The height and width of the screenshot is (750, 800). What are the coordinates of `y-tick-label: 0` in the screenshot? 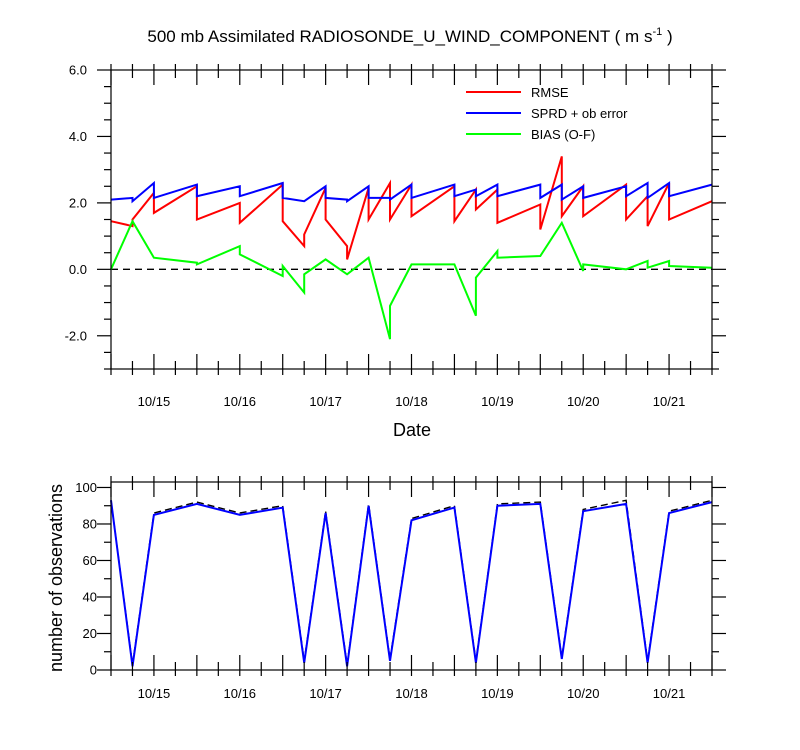 It's located at (93, 670).